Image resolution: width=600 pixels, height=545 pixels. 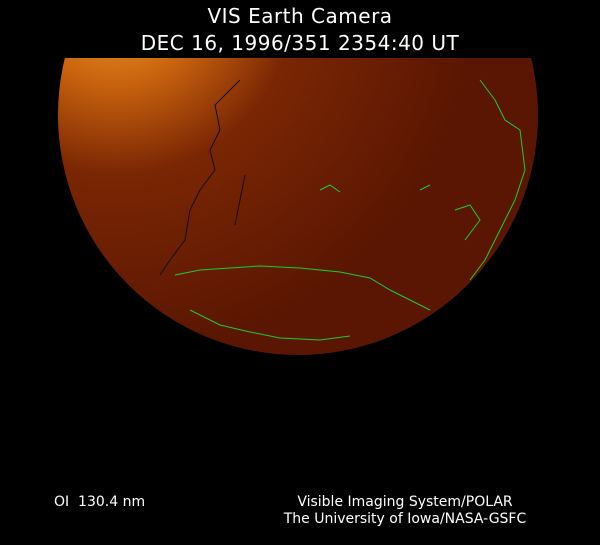 What do you see at coordinates (405, 502) in the screenshot?
I see `credit-line-1: Visible Imaging System/POLAR` at bounding box center [405, 502].